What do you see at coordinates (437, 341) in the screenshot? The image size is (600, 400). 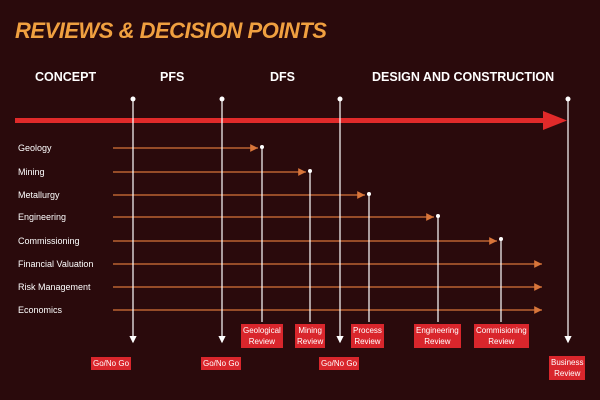 I see `engineering-review-line-2: Review` at bounding box center [437, 341].